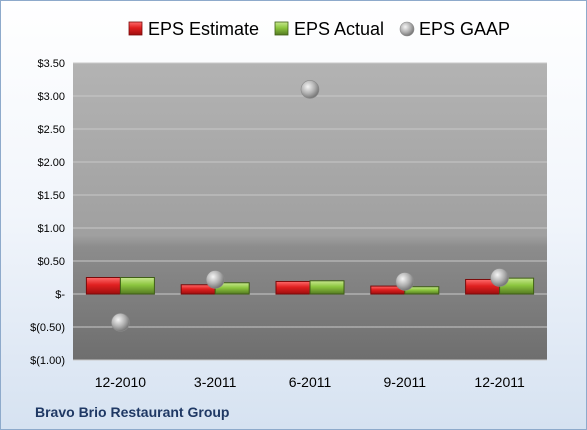 The height and width of the screenshot is (430, 587). I want to click on legend: EPS Estimate EPS Actual EPS GAAP, so click(319, 29).